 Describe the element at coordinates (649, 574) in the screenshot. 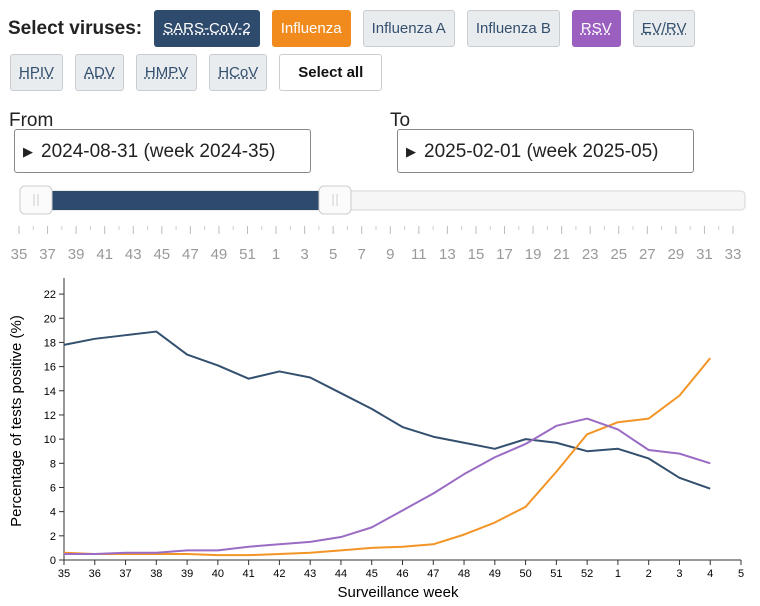

I see `x-tick-label: 2` at that location.